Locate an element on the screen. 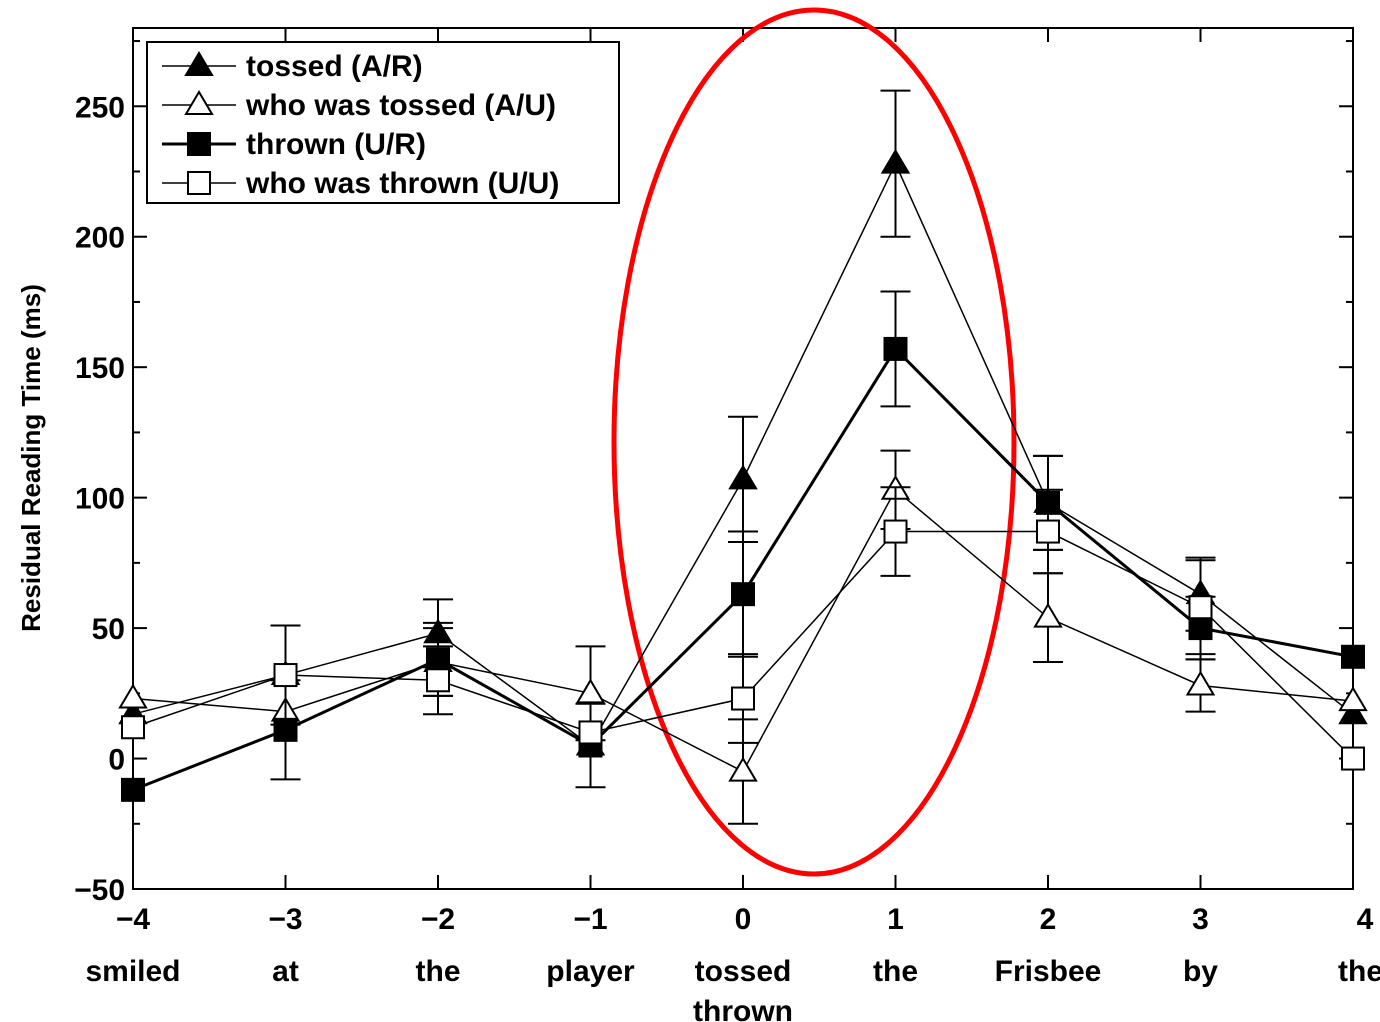 Image resolution: width=1380 pixels, height=1022 pixels. x-tick-label: 2 is located at coordinates (1048, 919).